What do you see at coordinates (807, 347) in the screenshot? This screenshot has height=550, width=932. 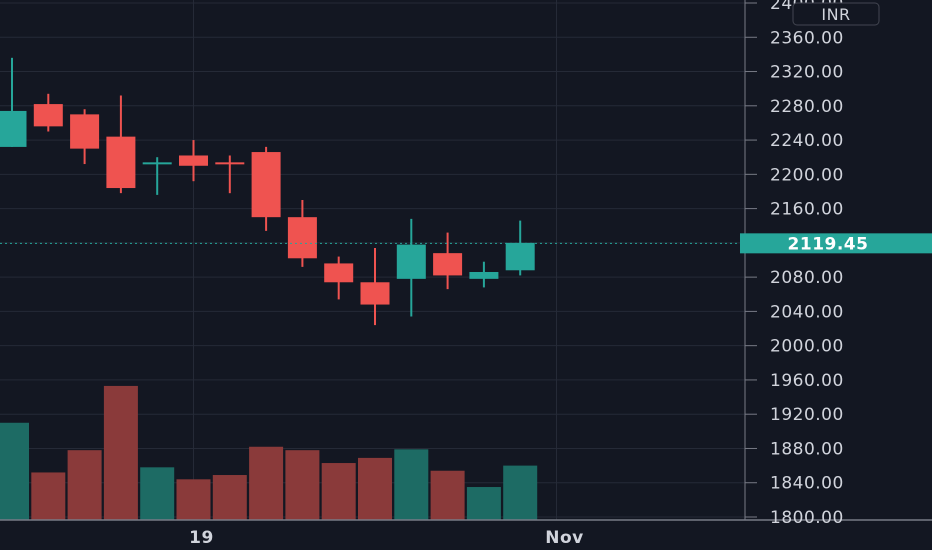 I see `price-tick-label: 2000.00` at bounding box center [807, 347].